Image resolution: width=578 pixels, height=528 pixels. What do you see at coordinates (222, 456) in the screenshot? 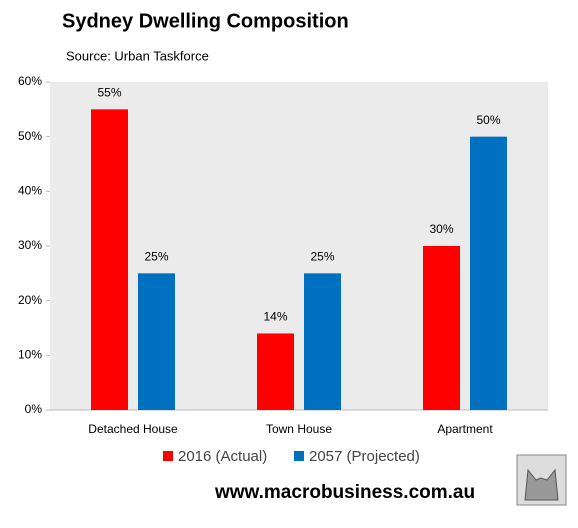
I see `legend-label: 2016 (Actual)` at bounding box center [222, 456].